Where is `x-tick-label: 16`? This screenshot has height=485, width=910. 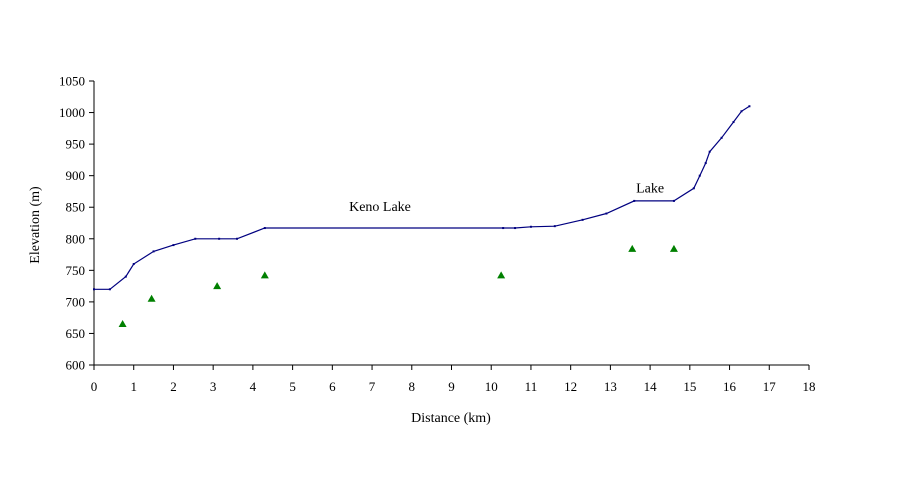
x-tick-label: 16 is located at coordinates (730, 386).